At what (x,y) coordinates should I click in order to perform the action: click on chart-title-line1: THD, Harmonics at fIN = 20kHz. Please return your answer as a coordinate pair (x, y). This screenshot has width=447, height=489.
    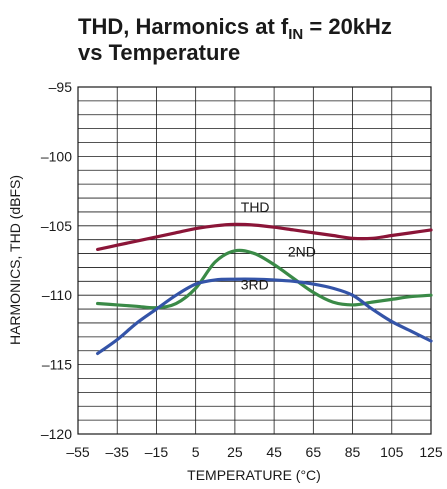
    Looking at the image, I should click on (235, 28).